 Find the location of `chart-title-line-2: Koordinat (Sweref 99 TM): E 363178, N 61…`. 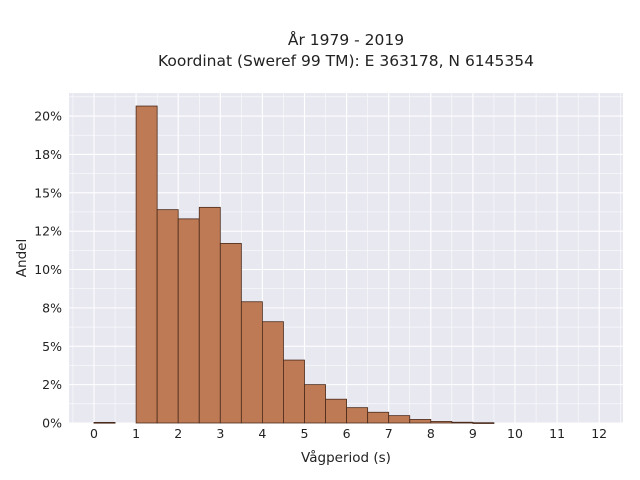

chart-title-line-2: Koordinat (Sweref 99 TM): E 363178, N 61… is located at coordinates (346, 61).